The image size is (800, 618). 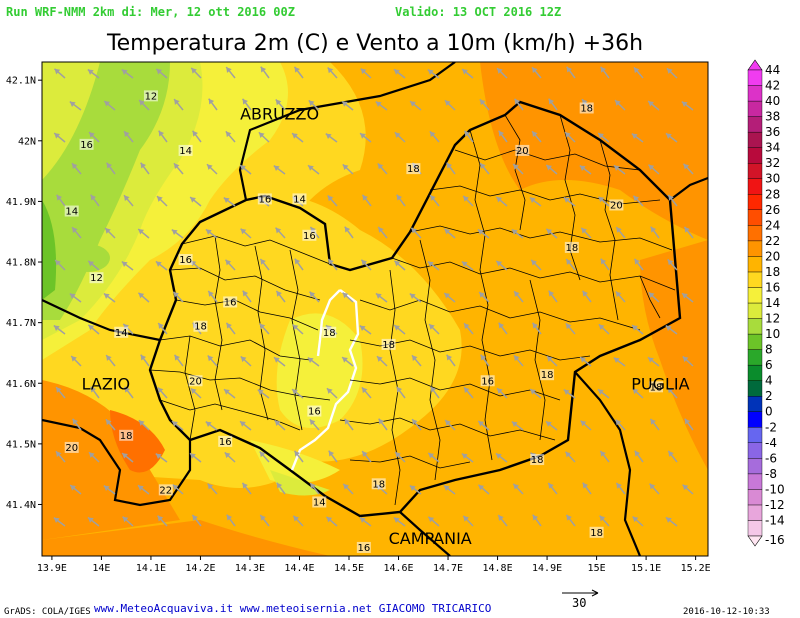 I want to click on colorbar-label: -4, so click(x=771, y=443).